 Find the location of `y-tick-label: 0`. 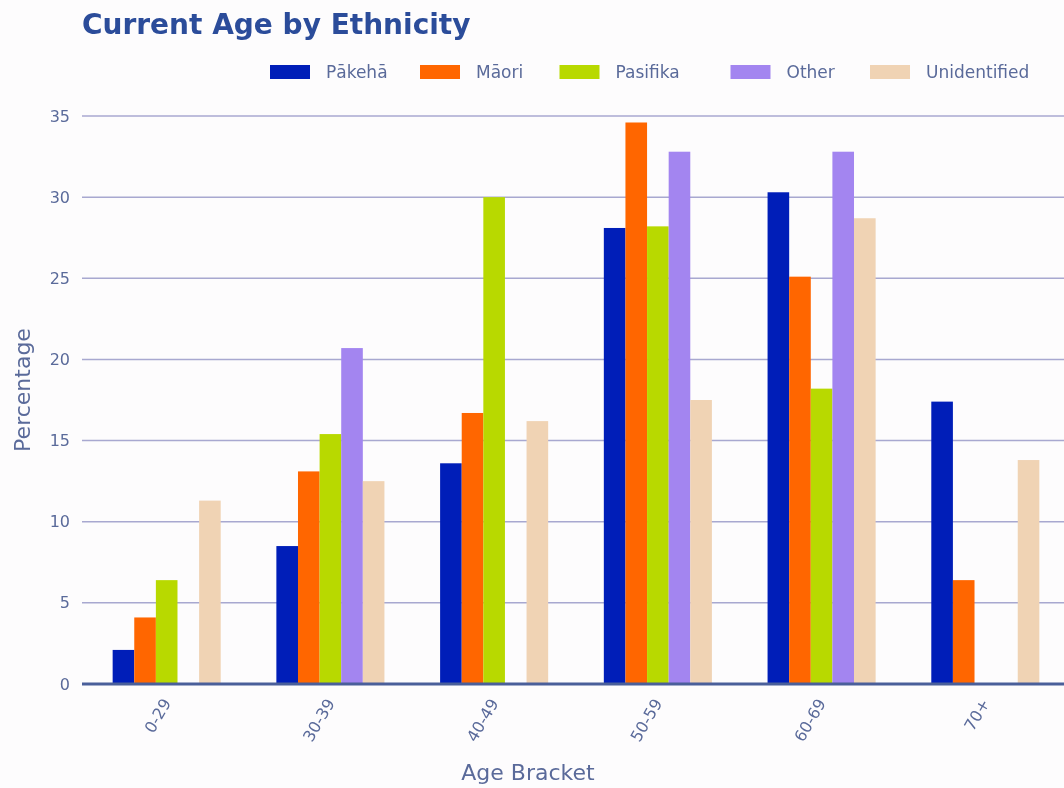

y-tick-label: 0 is located at coordinates (64, 684).